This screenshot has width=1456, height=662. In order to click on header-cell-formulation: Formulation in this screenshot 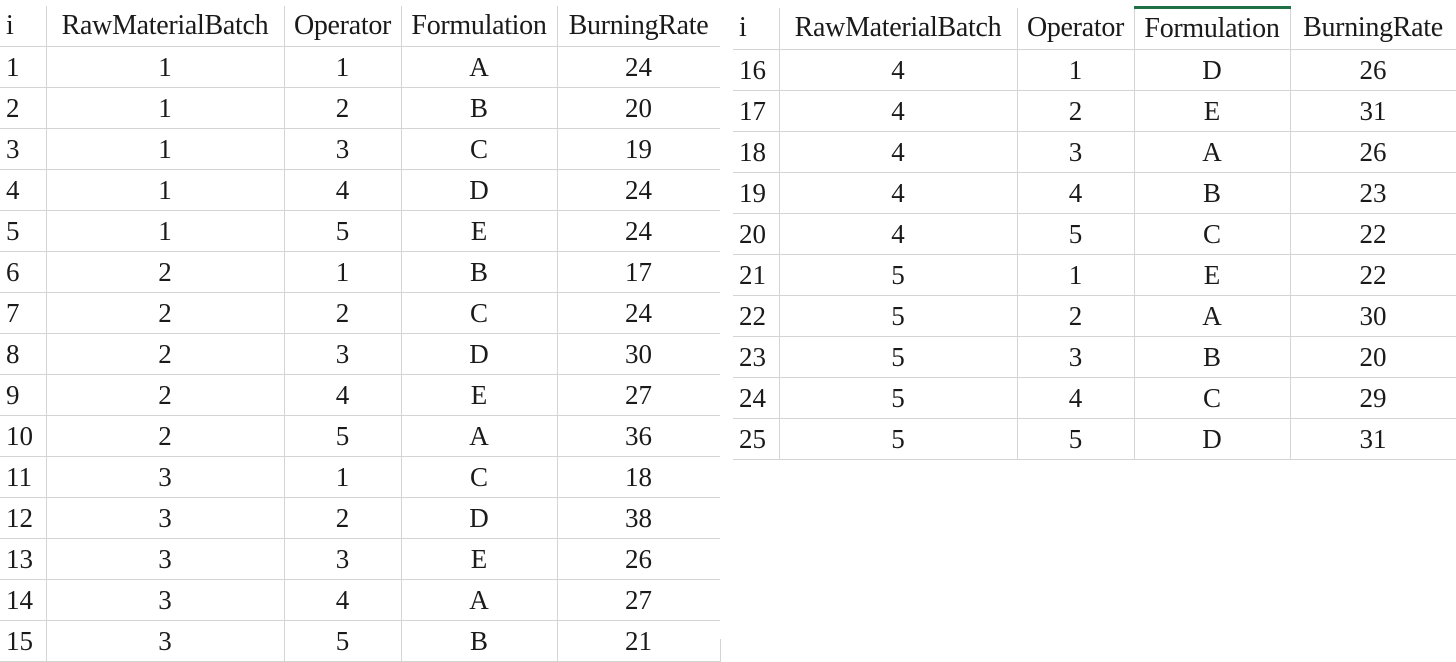, I will do `click(479, 26)`.